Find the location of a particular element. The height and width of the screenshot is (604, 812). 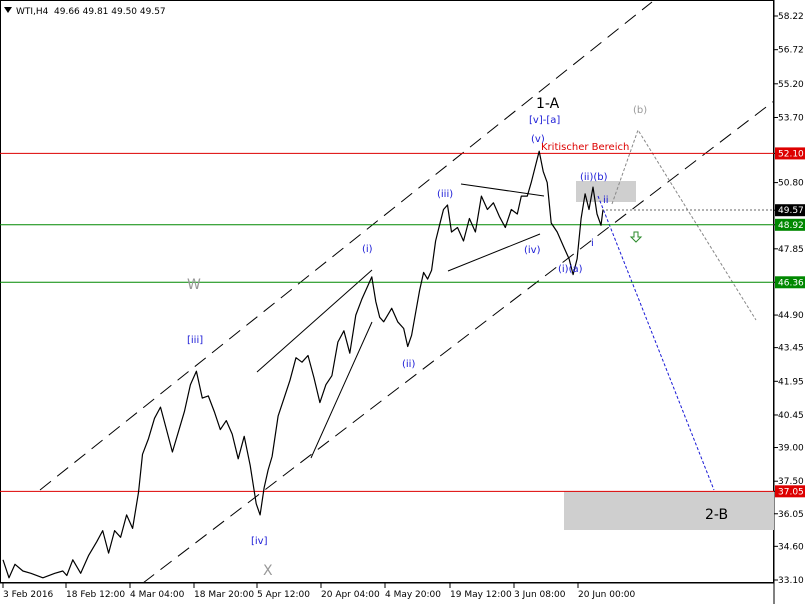

wave-label-v-a-bracket: [v]-[a] is located at coordinates (544, 120).